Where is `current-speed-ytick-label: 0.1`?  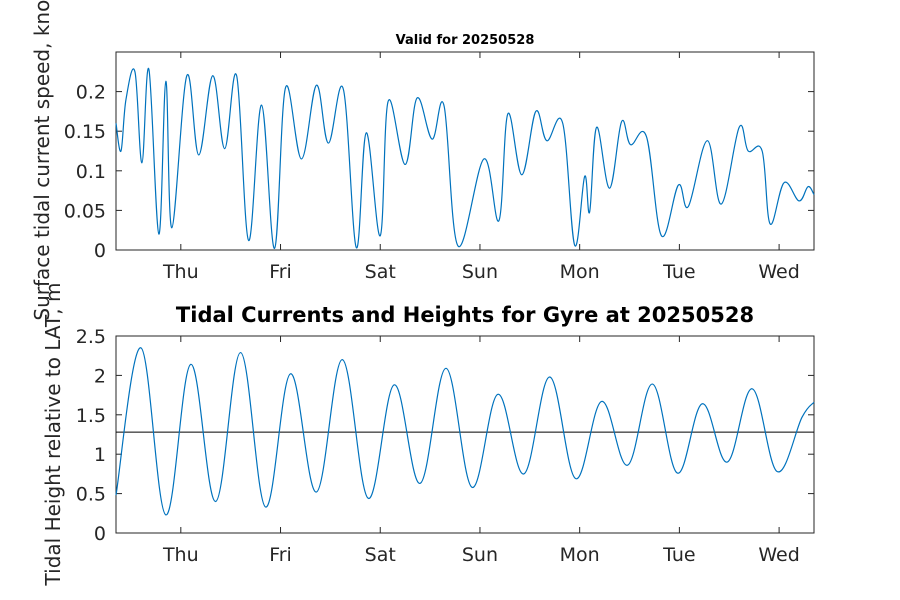
current-speed-ytick-label: 0.1 is located at coordinates (91, 172).